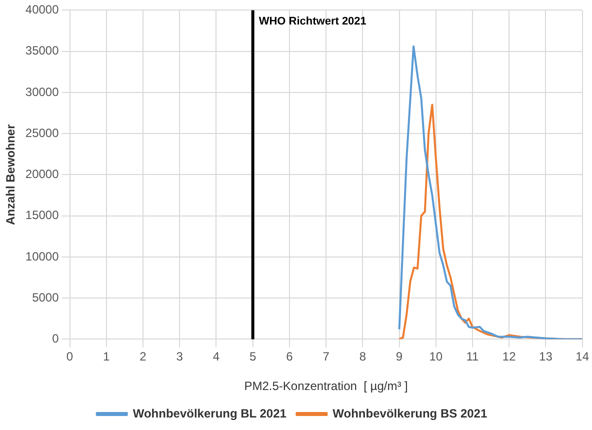  I want to click on y-tick-label: 35000, so click(42, 51).